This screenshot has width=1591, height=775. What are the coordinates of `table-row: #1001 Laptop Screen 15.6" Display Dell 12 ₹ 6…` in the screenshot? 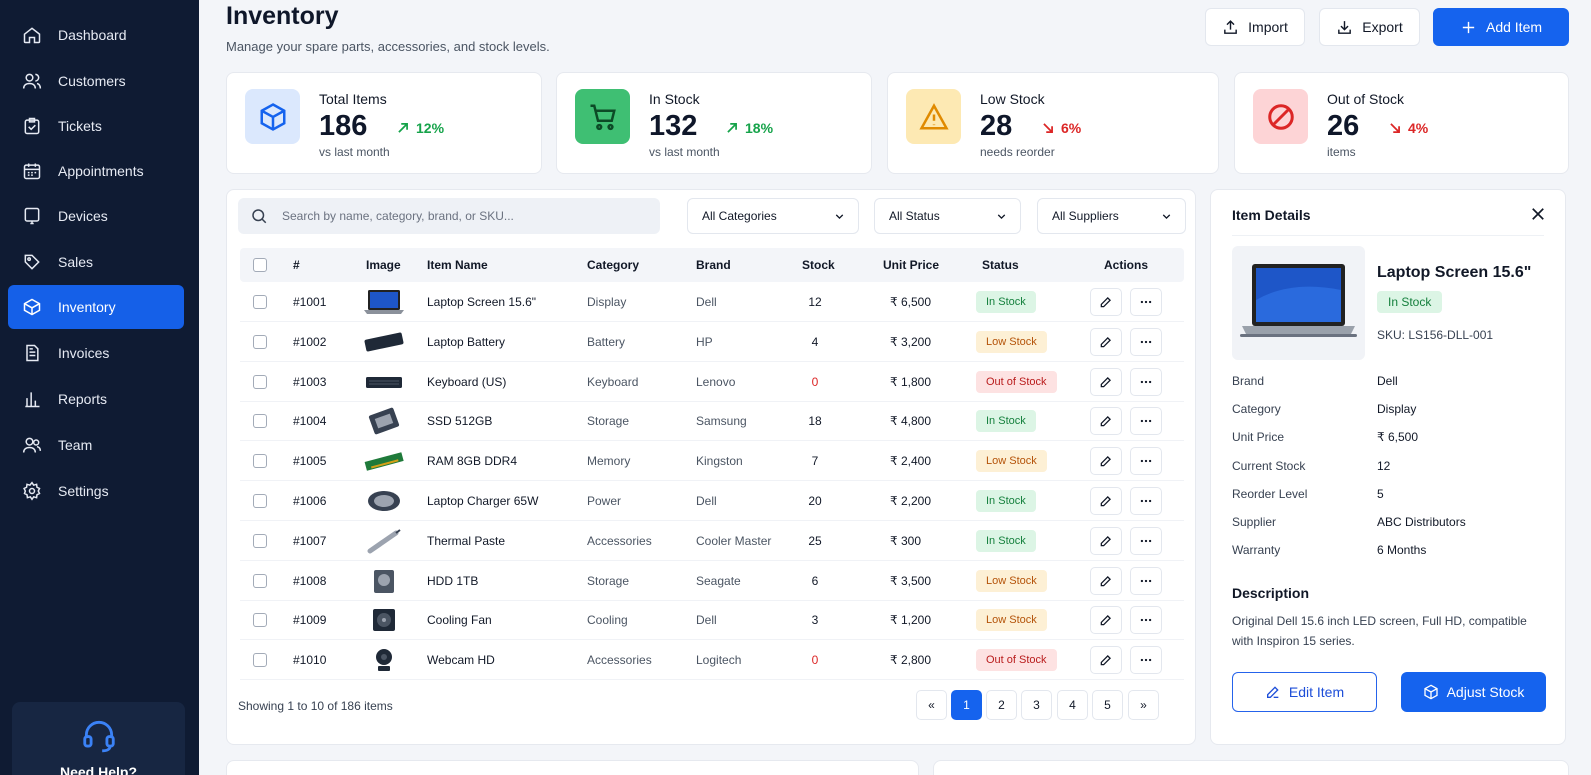 It's located at (712, 302).